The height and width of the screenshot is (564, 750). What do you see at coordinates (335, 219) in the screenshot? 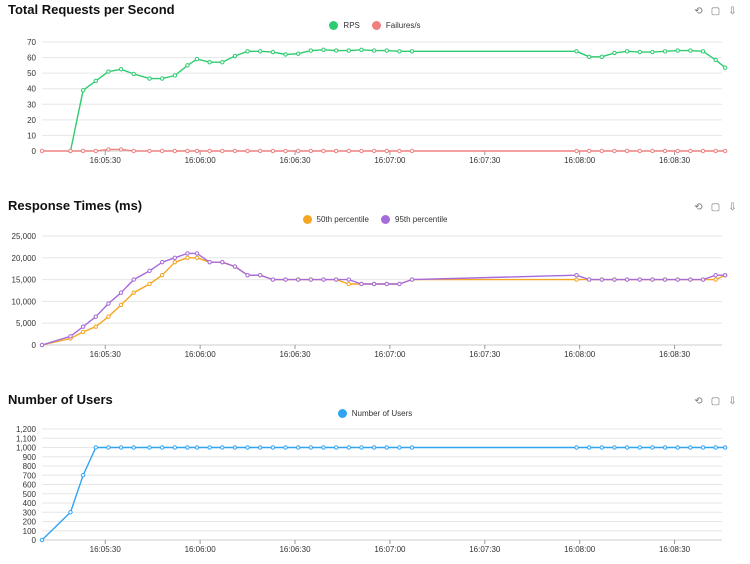
I see `legend-item-p50: 50th percentile` at bounding box center [335, 219].